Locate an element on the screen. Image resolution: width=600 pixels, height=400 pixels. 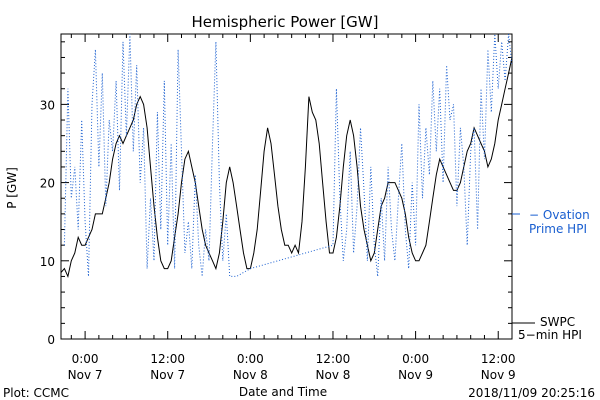
legend-swpc-label-line1: SWPC is located at coordinates (557, 322).